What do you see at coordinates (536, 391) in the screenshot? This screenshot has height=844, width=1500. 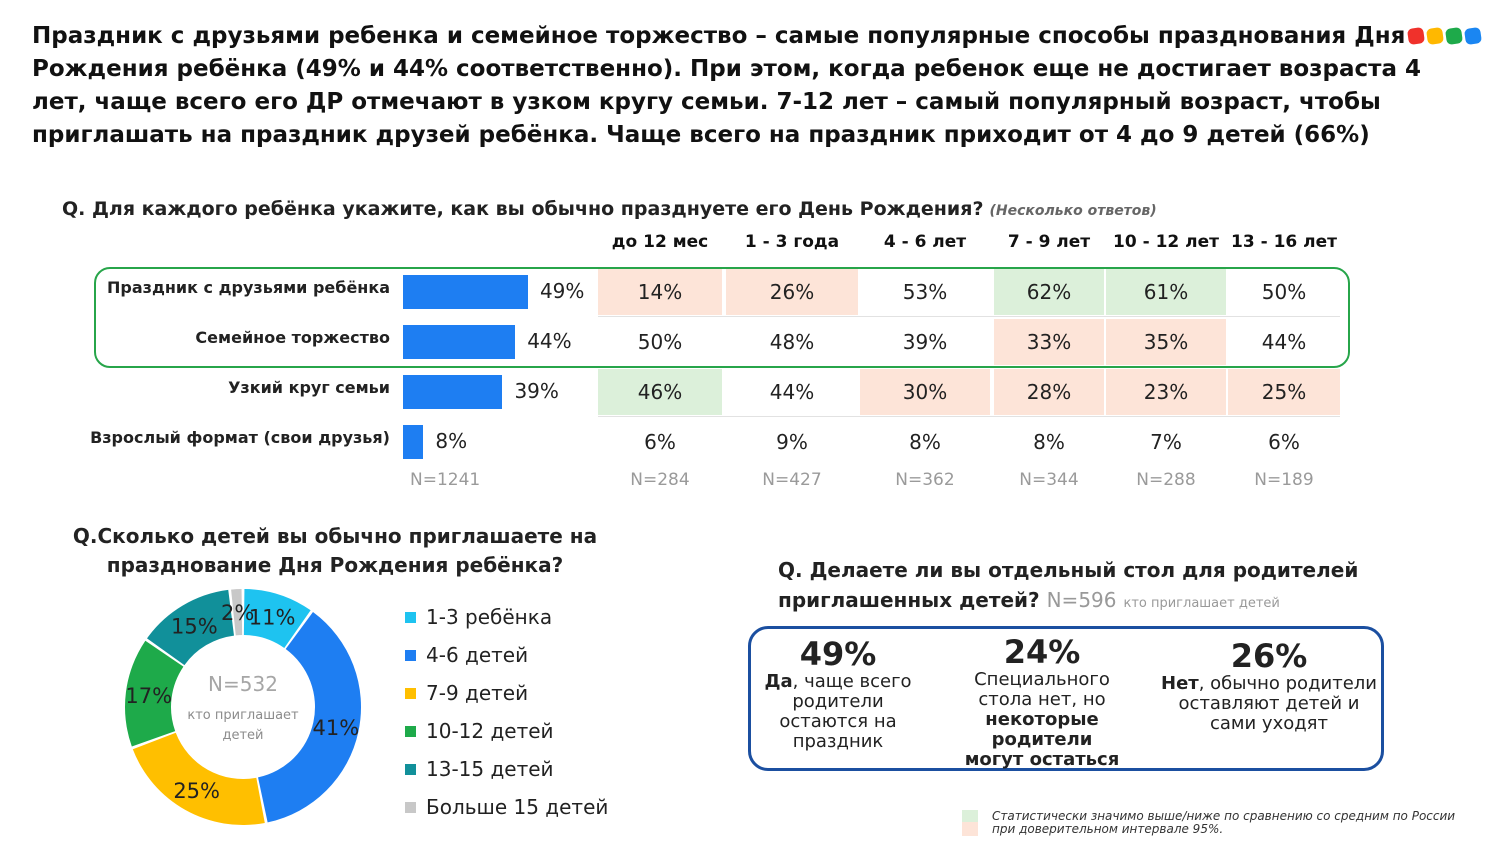 I see `total-bar-label: 39%` at bounding box center [536, 391].